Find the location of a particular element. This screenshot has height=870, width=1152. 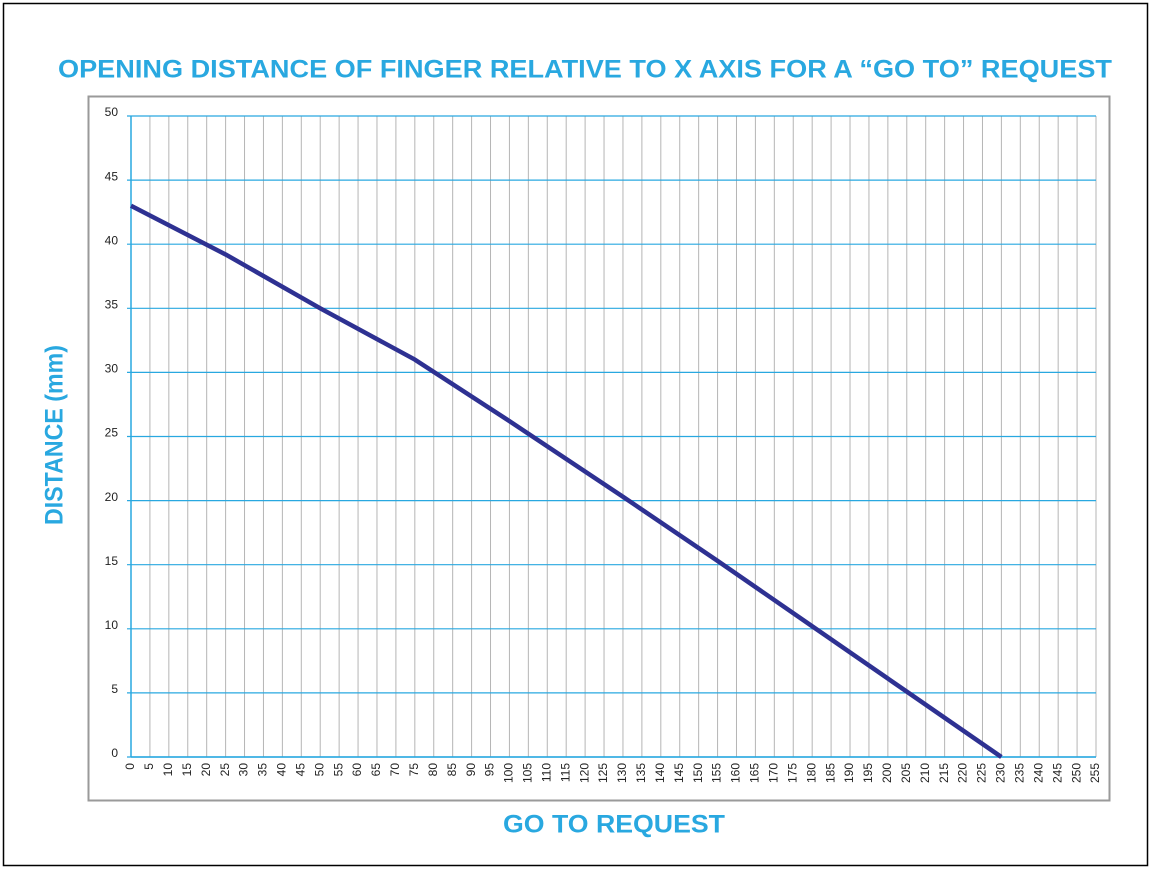

x-tick-label: 120 is located at coordinates (584, 773).